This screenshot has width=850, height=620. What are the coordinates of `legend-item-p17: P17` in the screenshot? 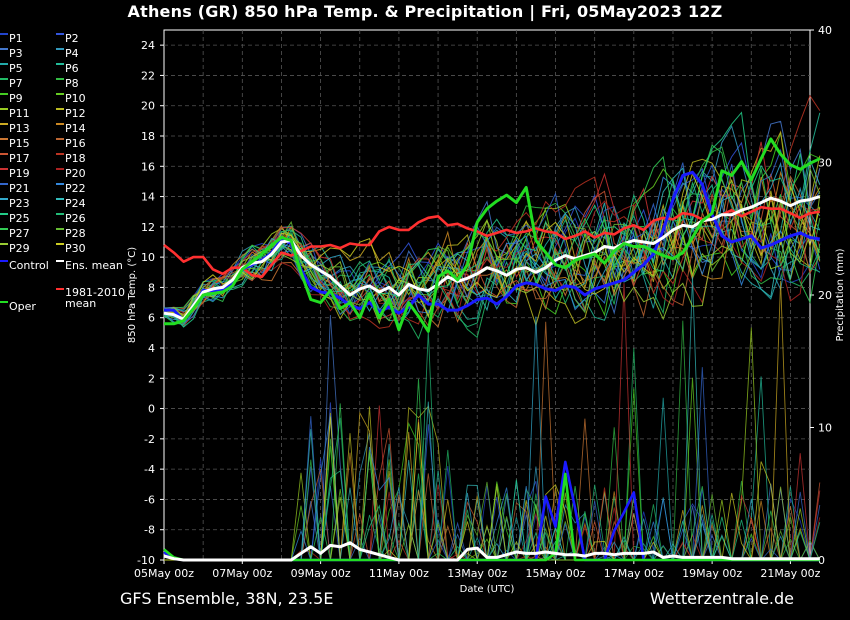 It's located at (15, 158).